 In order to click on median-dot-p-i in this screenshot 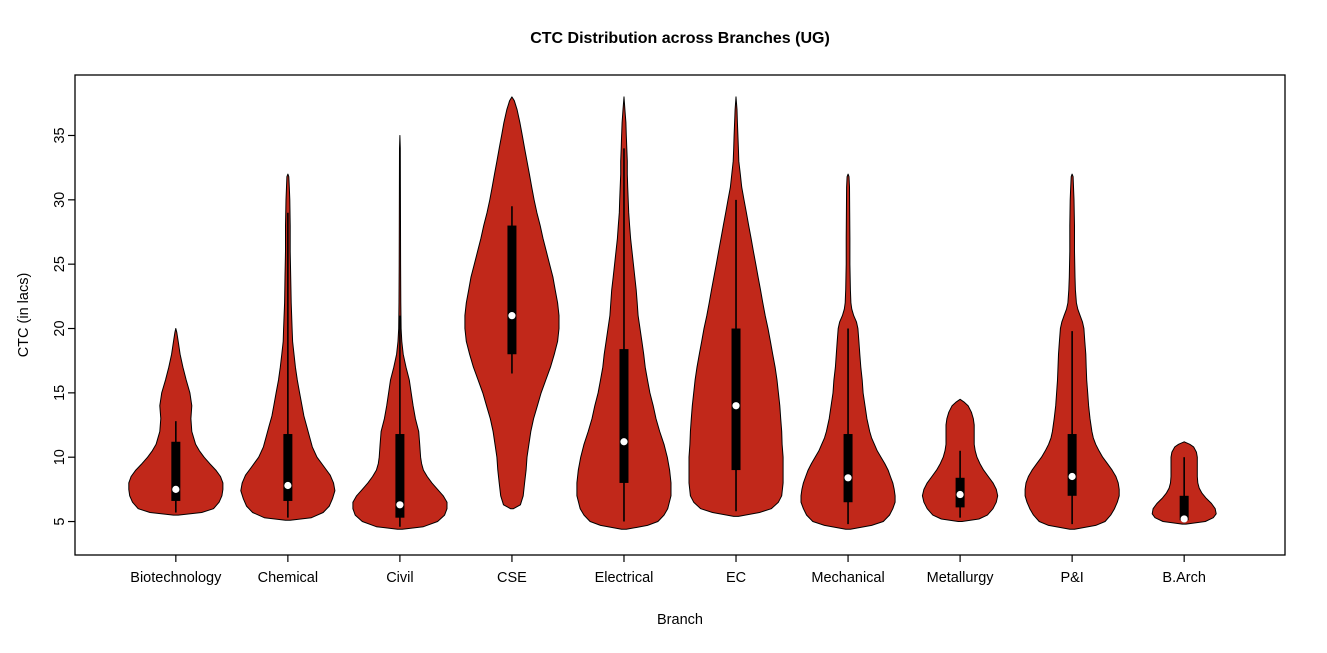, I will do `click(1072, 476)`.